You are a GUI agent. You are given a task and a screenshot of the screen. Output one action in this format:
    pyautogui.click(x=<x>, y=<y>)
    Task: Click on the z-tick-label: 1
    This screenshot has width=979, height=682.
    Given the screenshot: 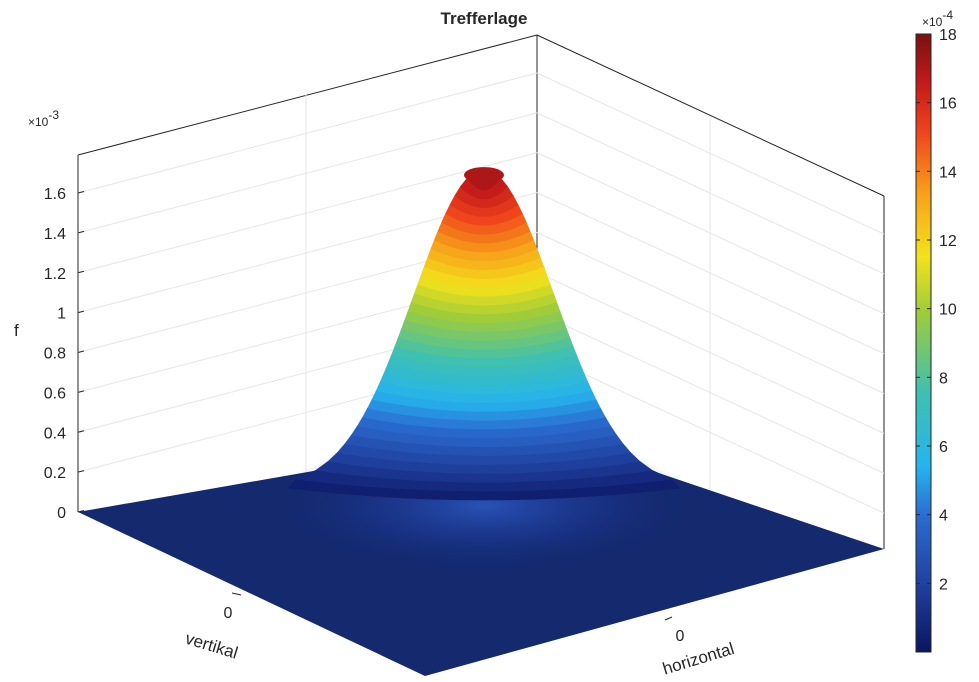 What is the action you would take?
    pyautogui.click(x=61, y=314)
    